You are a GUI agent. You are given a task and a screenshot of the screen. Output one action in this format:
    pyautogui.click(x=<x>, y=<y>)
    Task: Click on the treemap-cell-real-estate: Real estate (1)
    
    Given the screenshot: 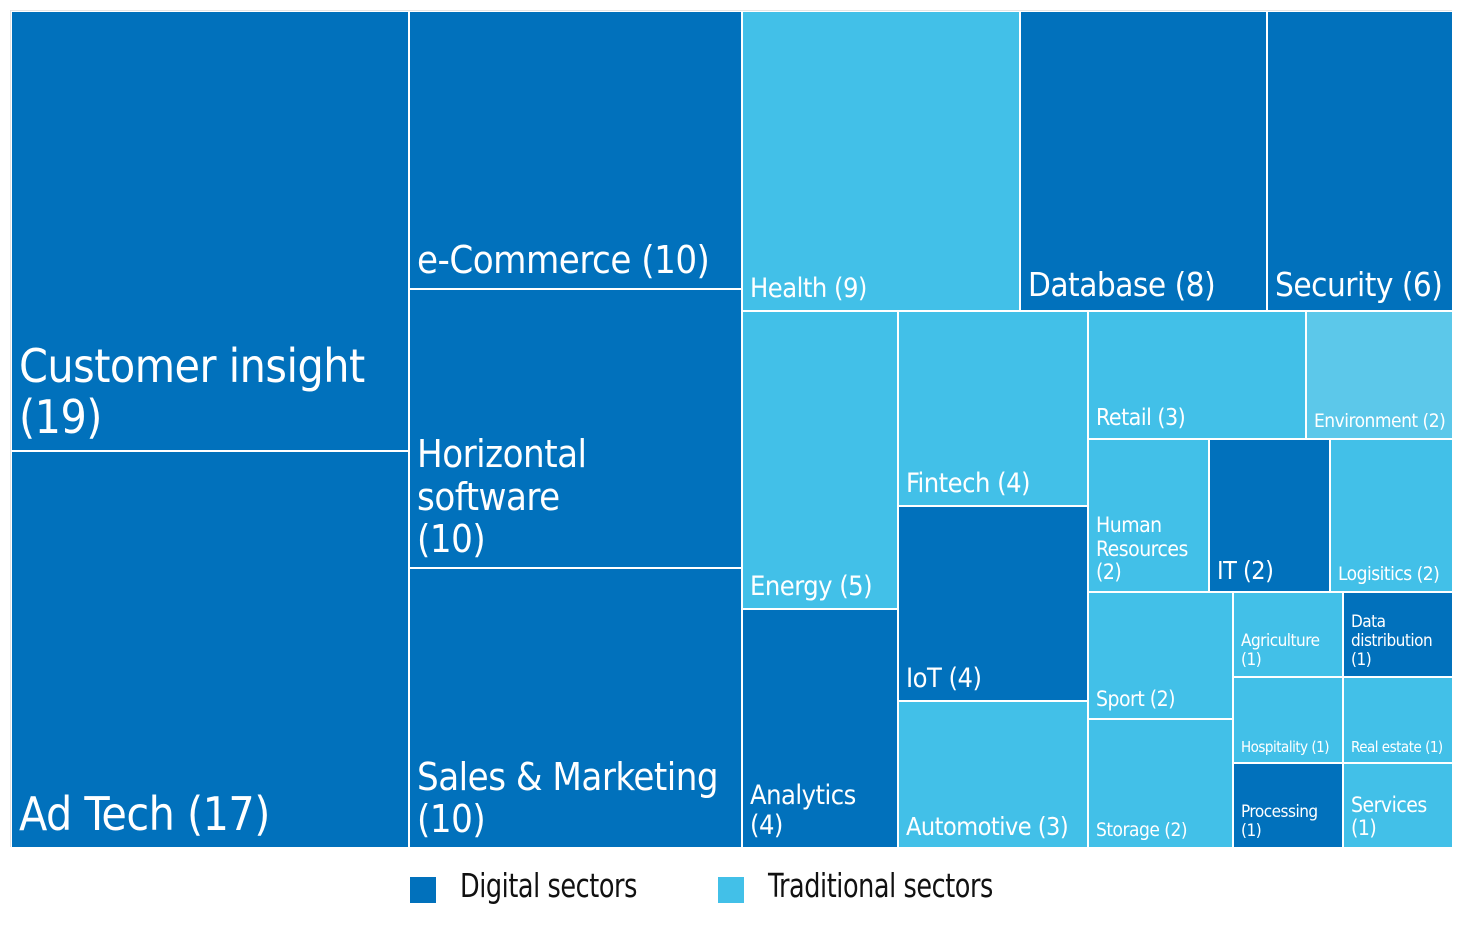 What is the action you would take?
    pyautogui.click(x=1398, y=720)
    